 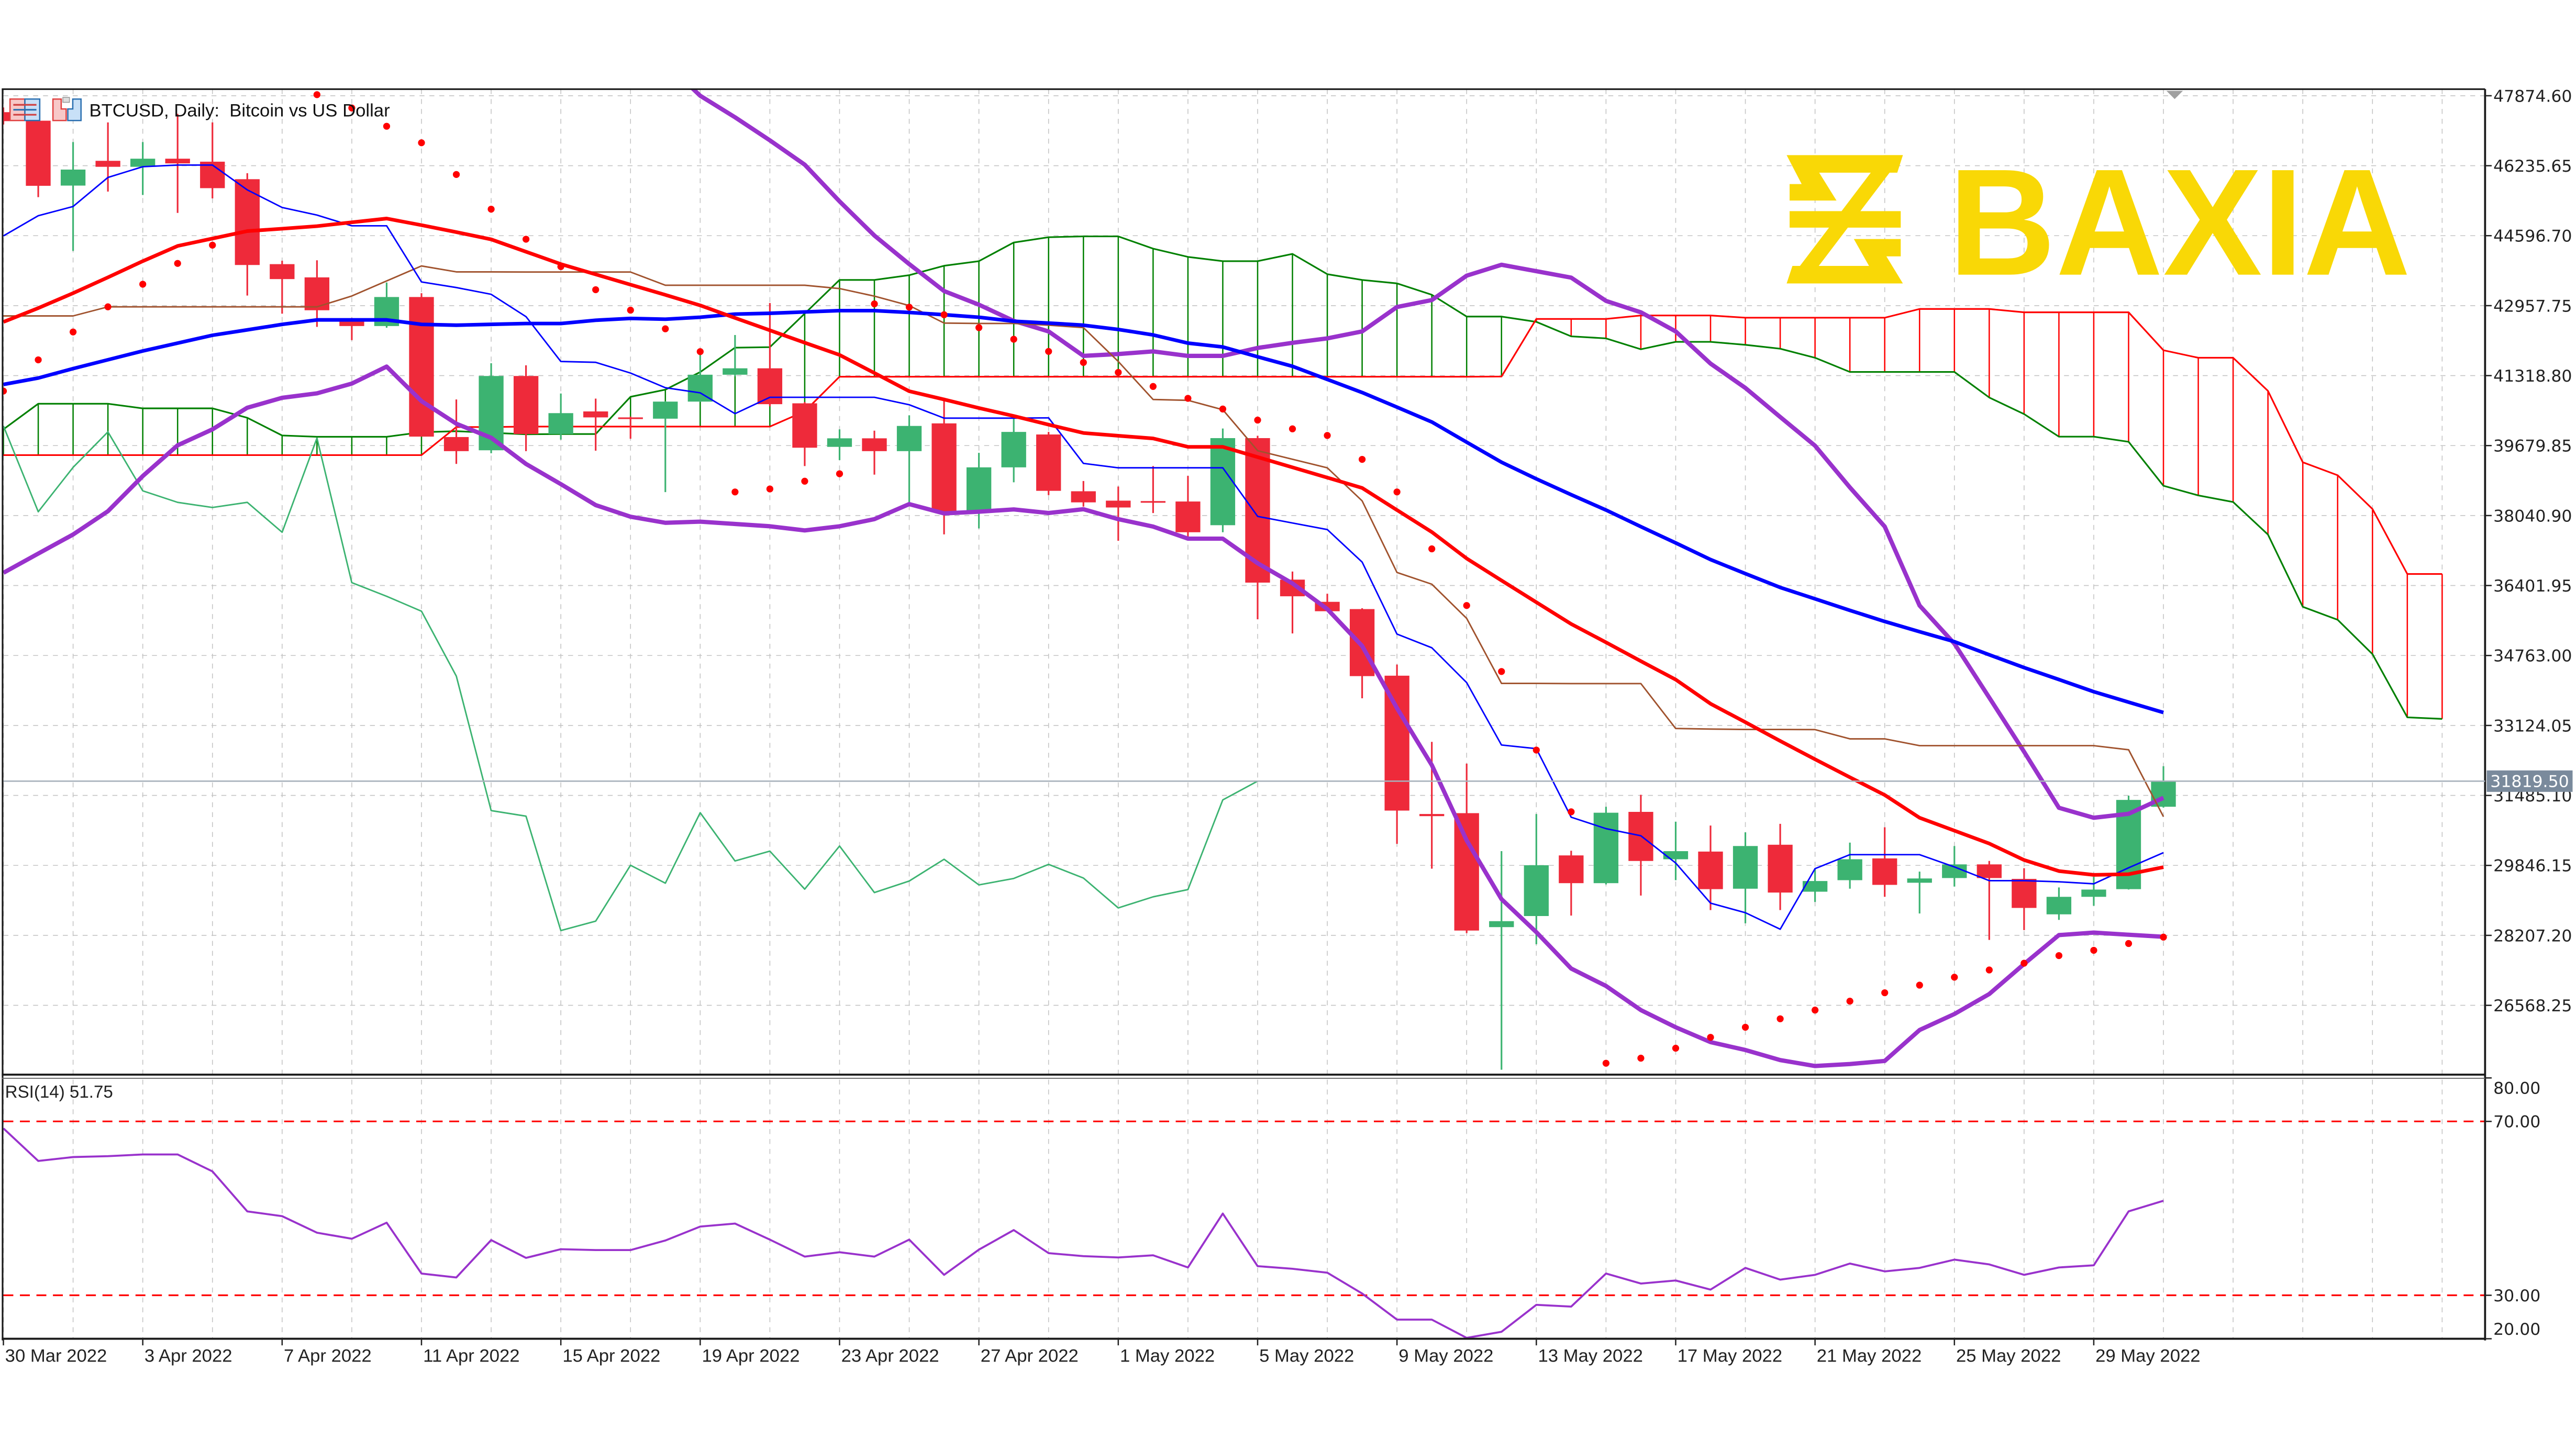 What do you see at coordinates (2532, 726) in the screenshot?
I see `price-axis-label: 33124.05` at bounding box center [2532, 726].